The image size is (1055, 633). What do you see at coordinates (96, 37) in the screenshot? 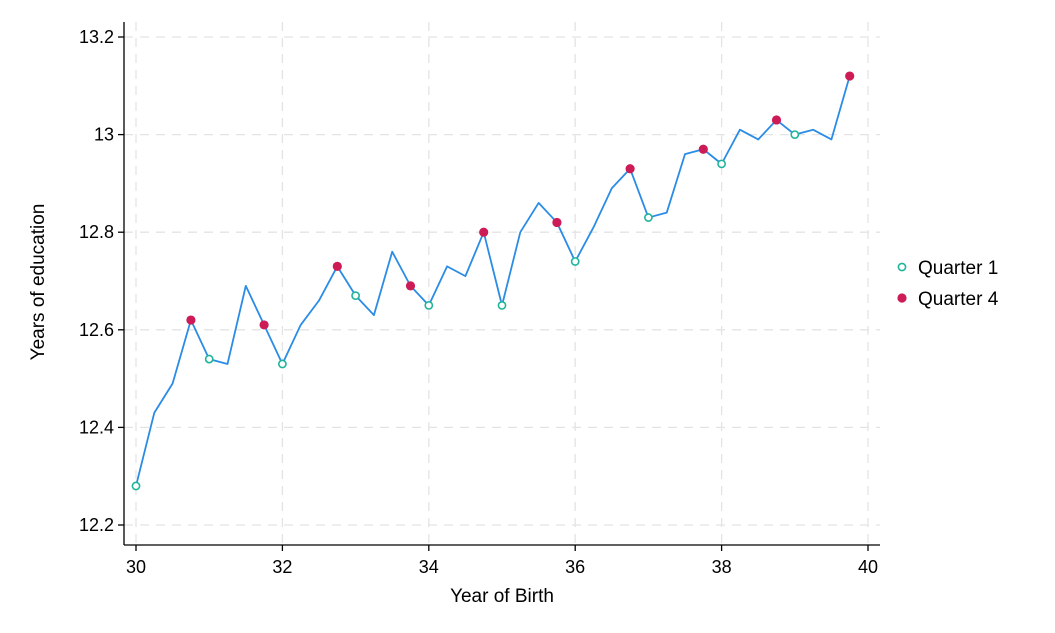
I see `y-tick-label: 13.2` at bounding box center [96, 37].